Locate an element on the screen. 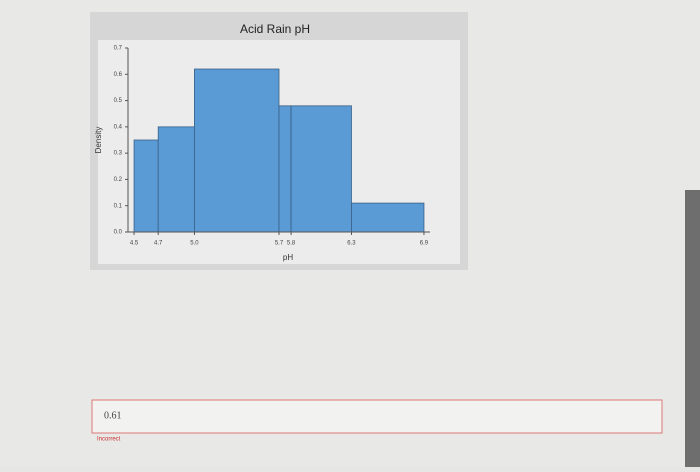 This screenshot has width=700, height=472. x-tick-label: 5.7 is located at coordinates (279, 244).